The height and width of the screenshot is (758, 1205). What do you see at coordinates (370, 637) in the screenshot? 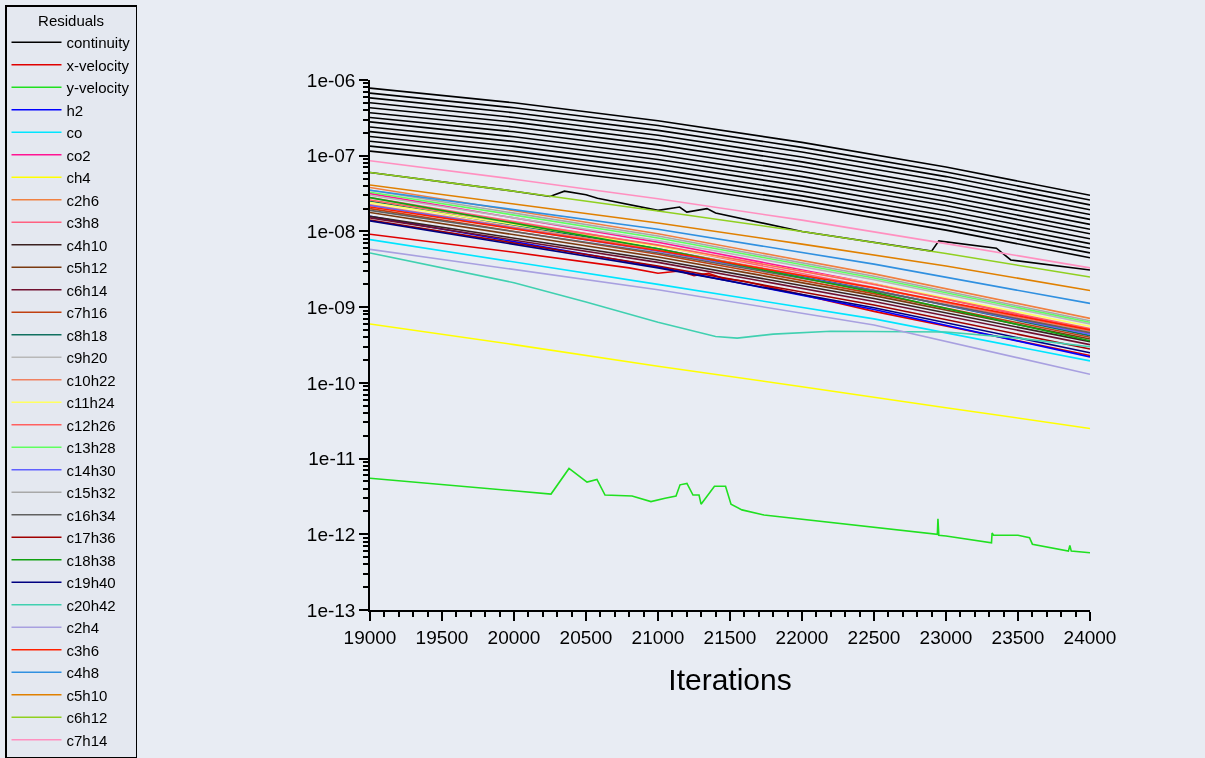
I see `x-tick-label: 19000` at bounding box center [370, 637].